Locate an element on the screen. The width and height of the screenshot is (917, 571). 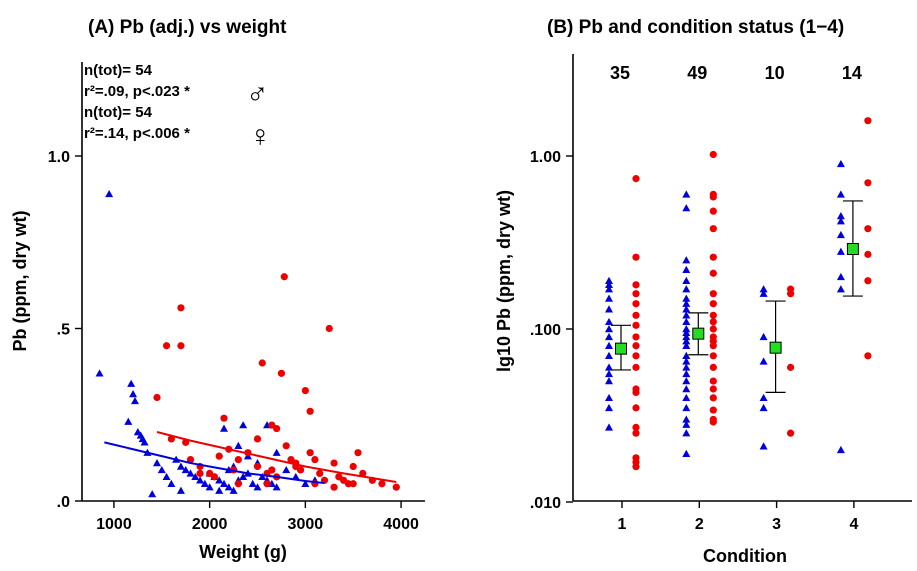
panel-a-x-ticks: 1000 2000 3000 4000 is located at coordinates (257, 517).